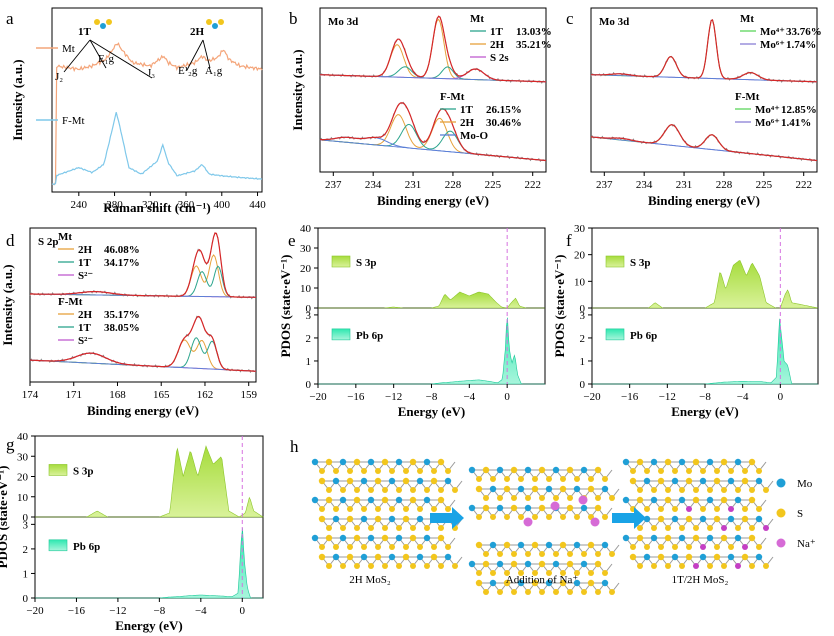  I want to click on arrow-right-icon, so click(447, 518).